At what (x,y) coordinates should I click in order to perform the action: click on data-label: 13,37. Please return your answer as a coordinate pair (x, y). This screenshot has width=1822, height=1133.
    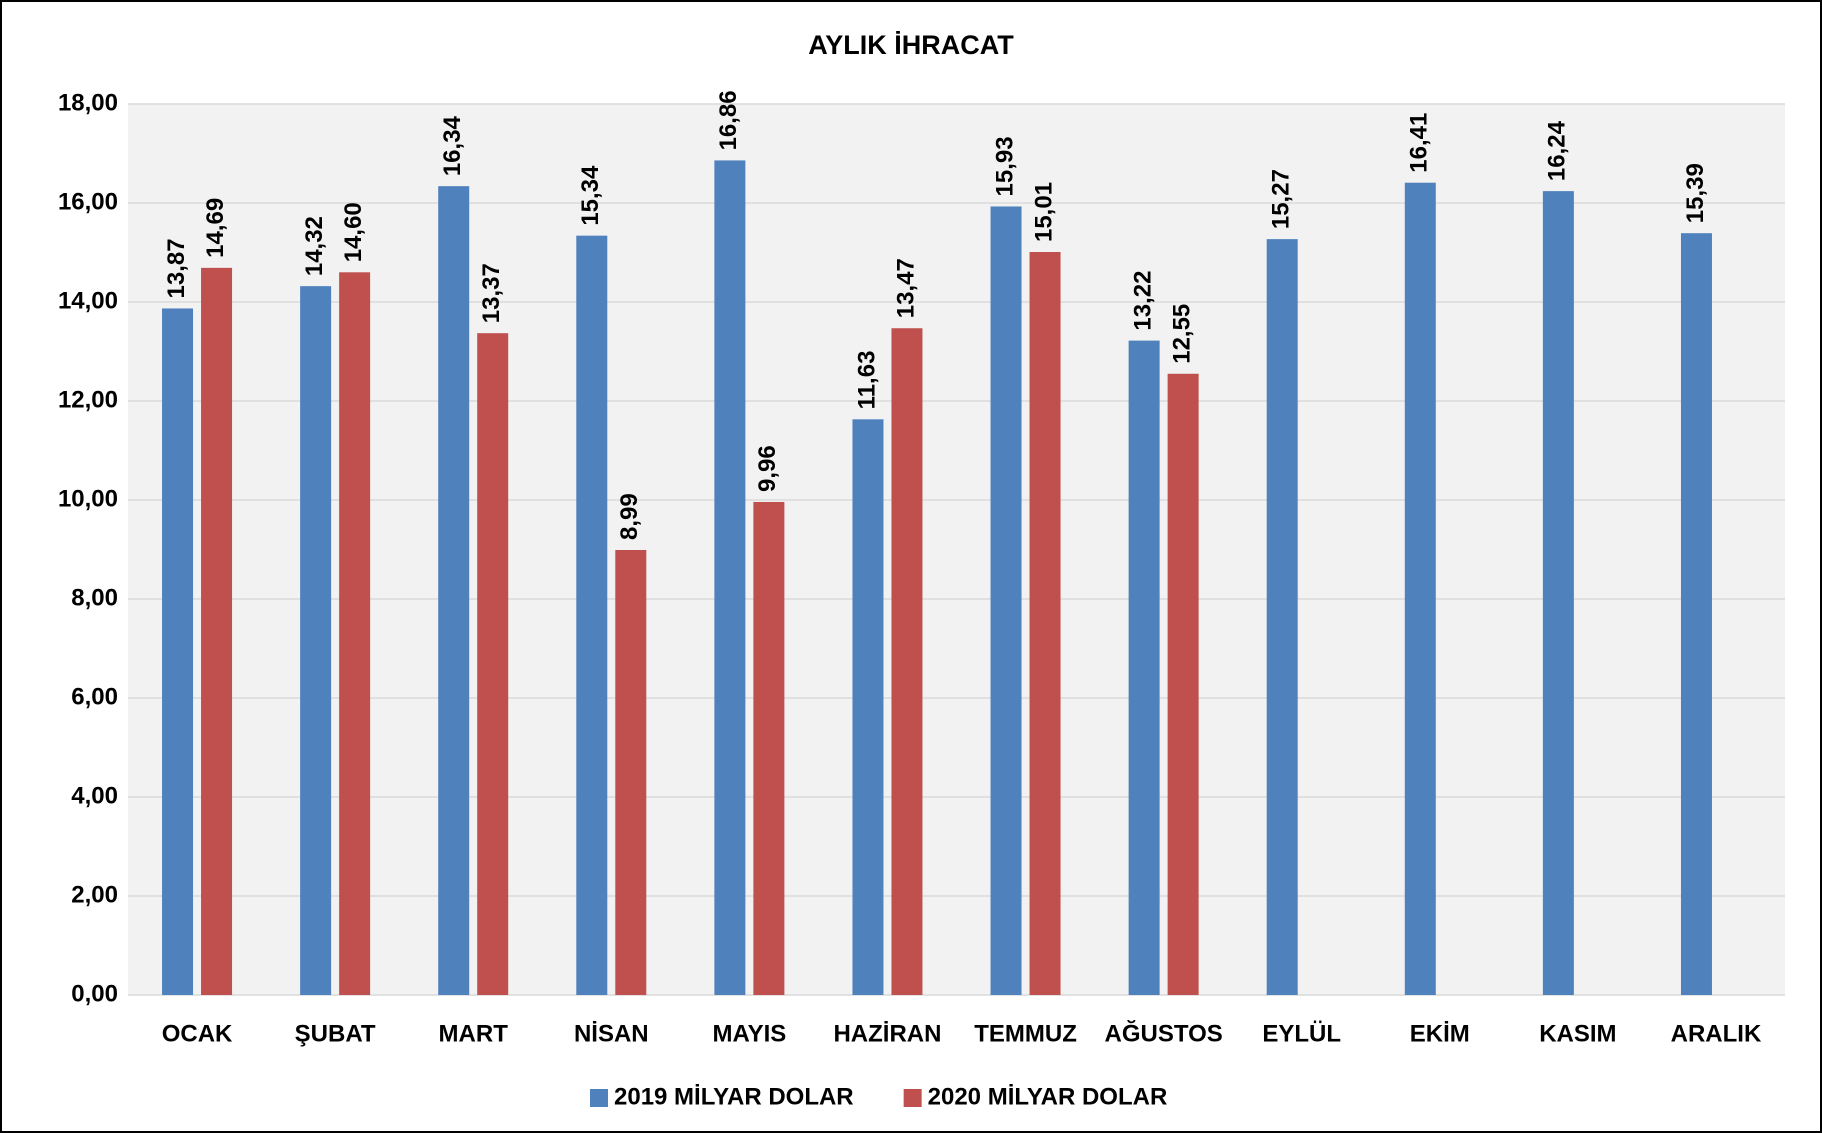
    Looking at the image, I should click on (491, 293).